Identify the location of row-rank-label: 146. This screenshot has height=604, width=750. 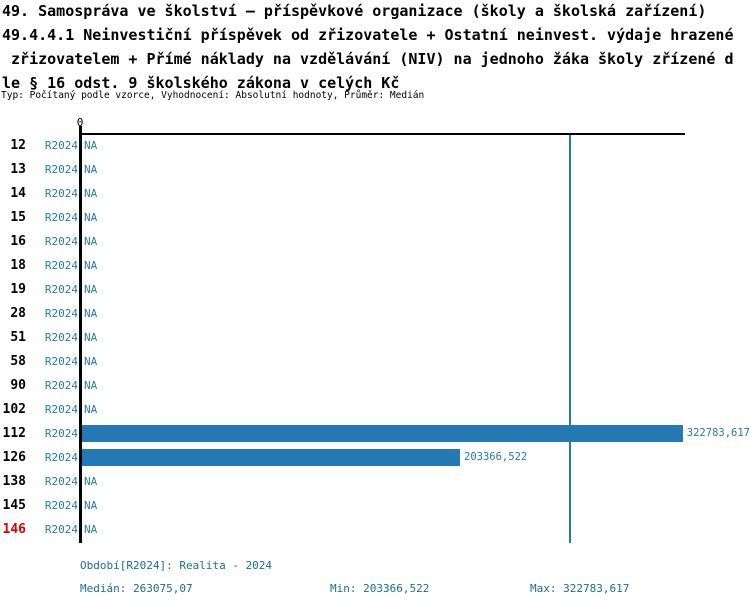
(14, 529).